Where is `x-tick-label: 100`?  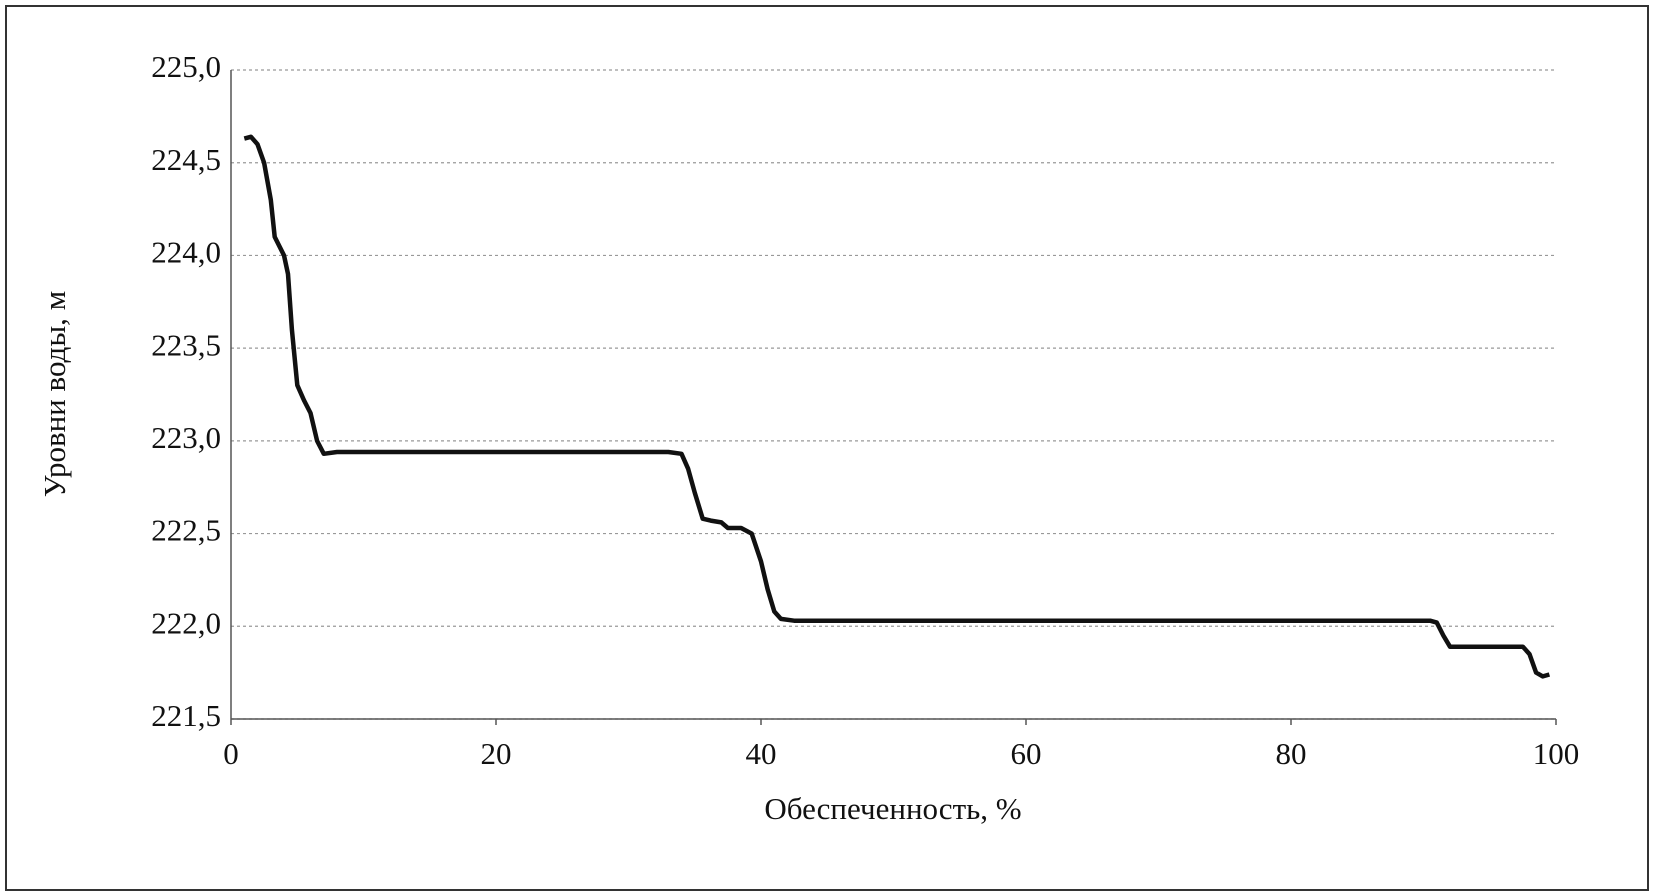
x-tick-label: 100 is located at coordinates (1556, 753).